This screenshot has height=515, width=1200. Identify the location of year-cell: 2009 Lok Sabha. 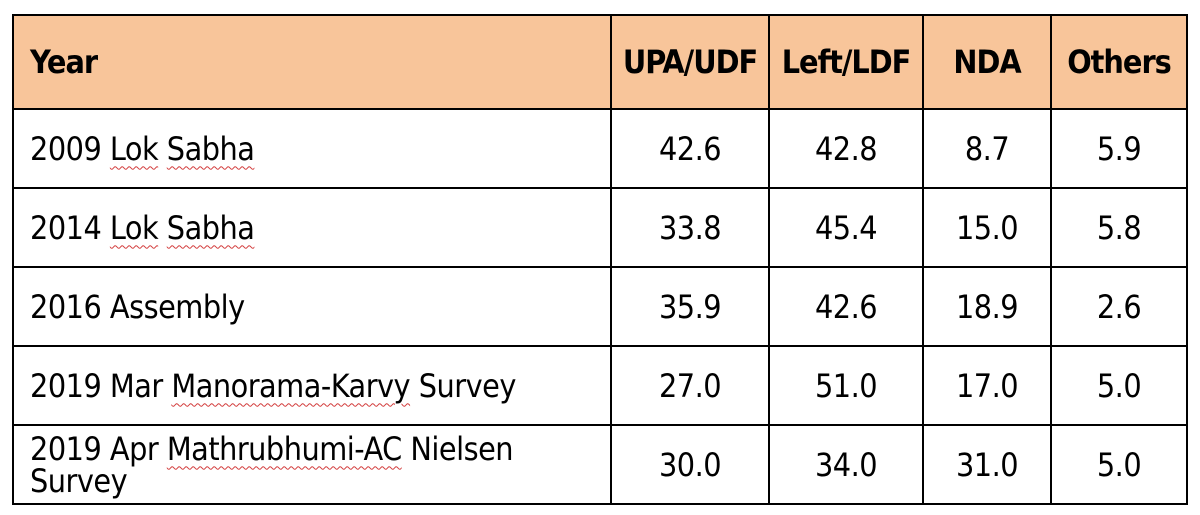
(312, 148).